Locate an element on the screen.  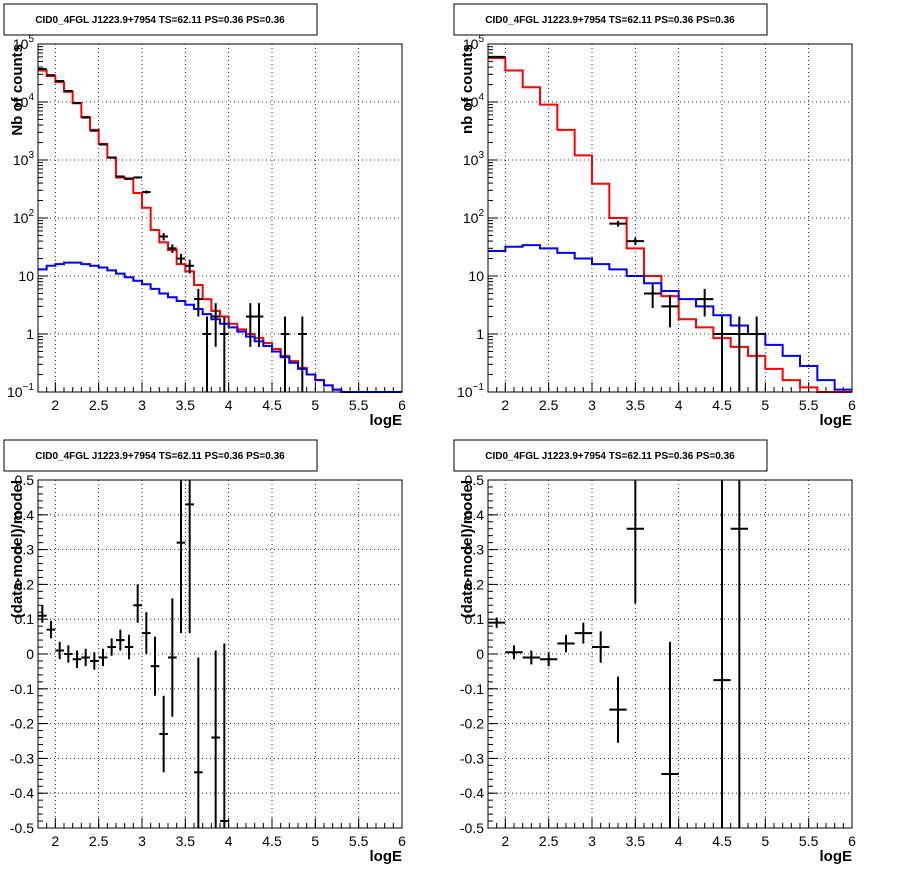
y-tick-label: -0.3 is located at coordinates (472, 758).